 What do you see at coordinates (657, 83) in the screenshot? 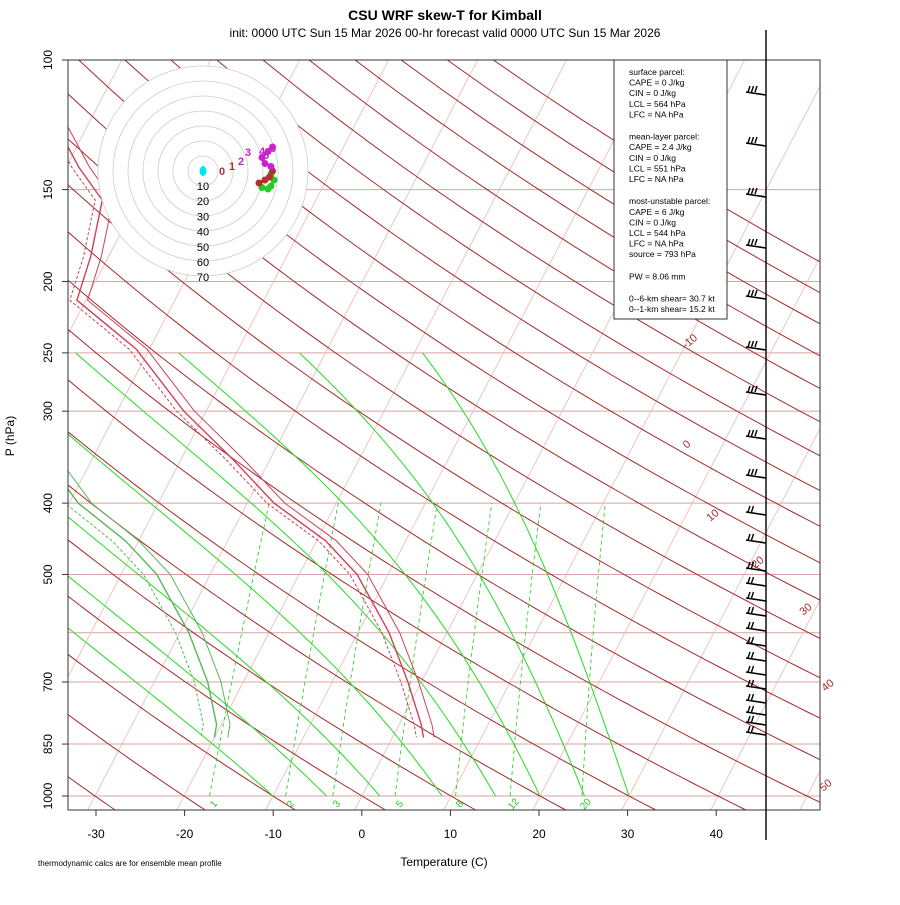
I see `info-line: CAPE = 0 J/kg` at bounding box center [657, 83].